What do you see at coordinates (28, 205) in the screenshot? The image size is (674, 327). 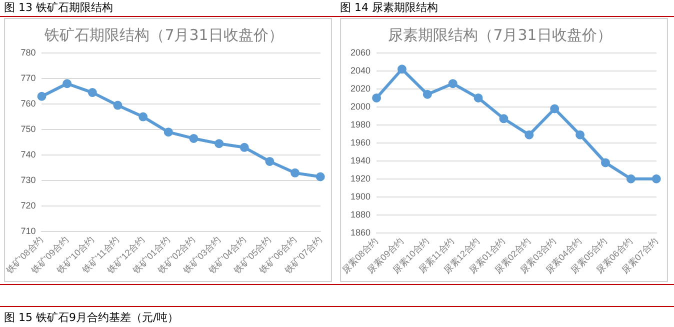 I see `y-tick-label: 720` at bounding box center [28, 205].